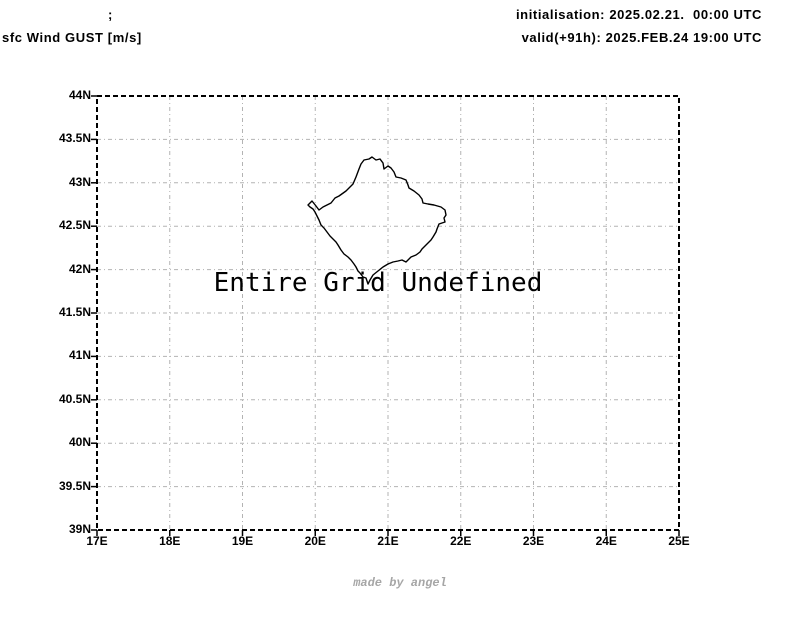  I want to click on lon-tick-label: 19E, so click(242, 541).